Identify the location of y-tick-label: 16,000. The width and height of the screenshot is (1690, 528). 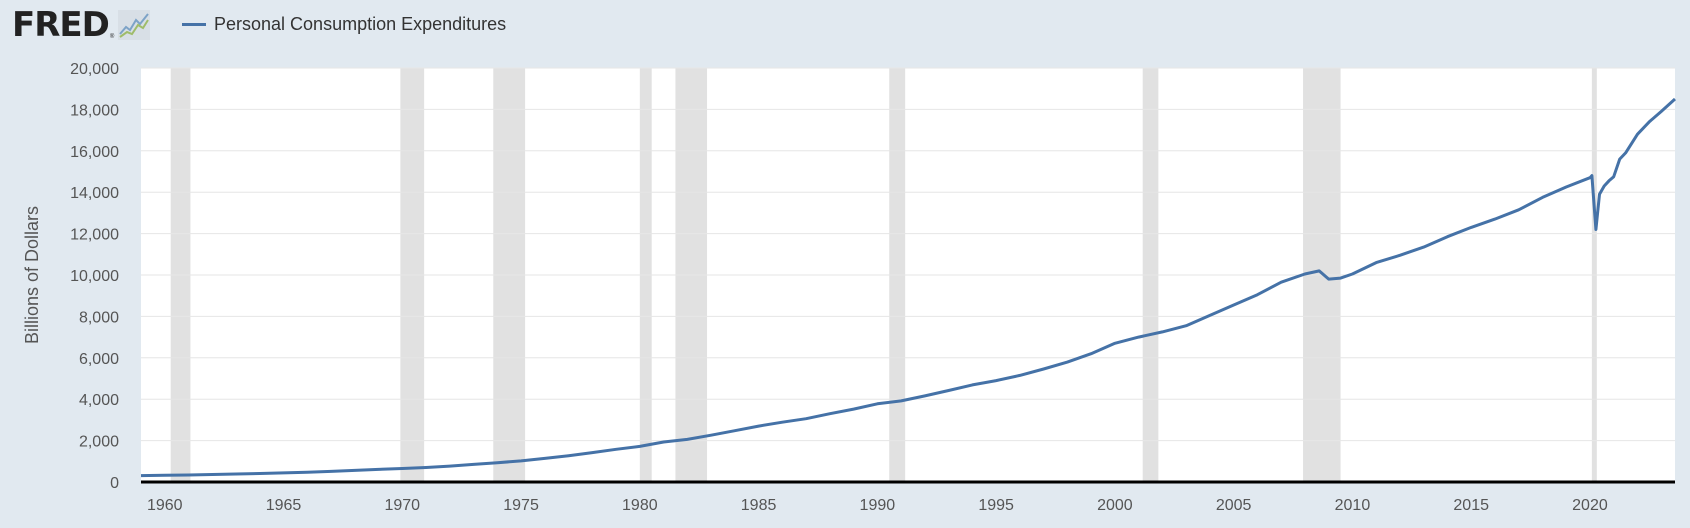
(94, 152).